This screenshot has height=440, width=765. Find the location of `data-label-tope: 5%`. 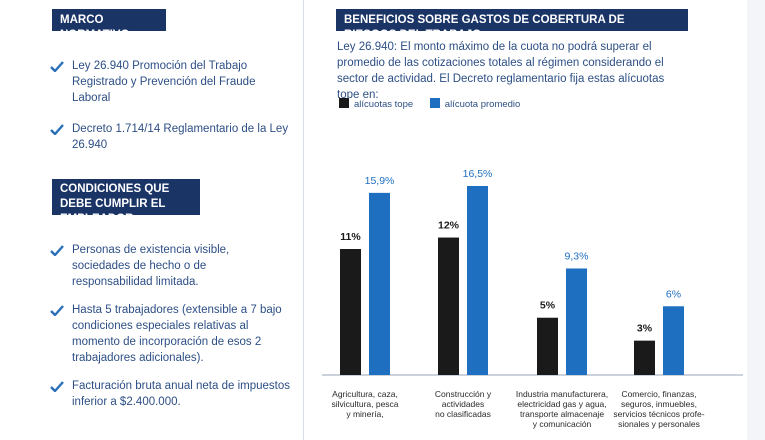

data-label-tope: 5% is located at coordinates (548, 306).